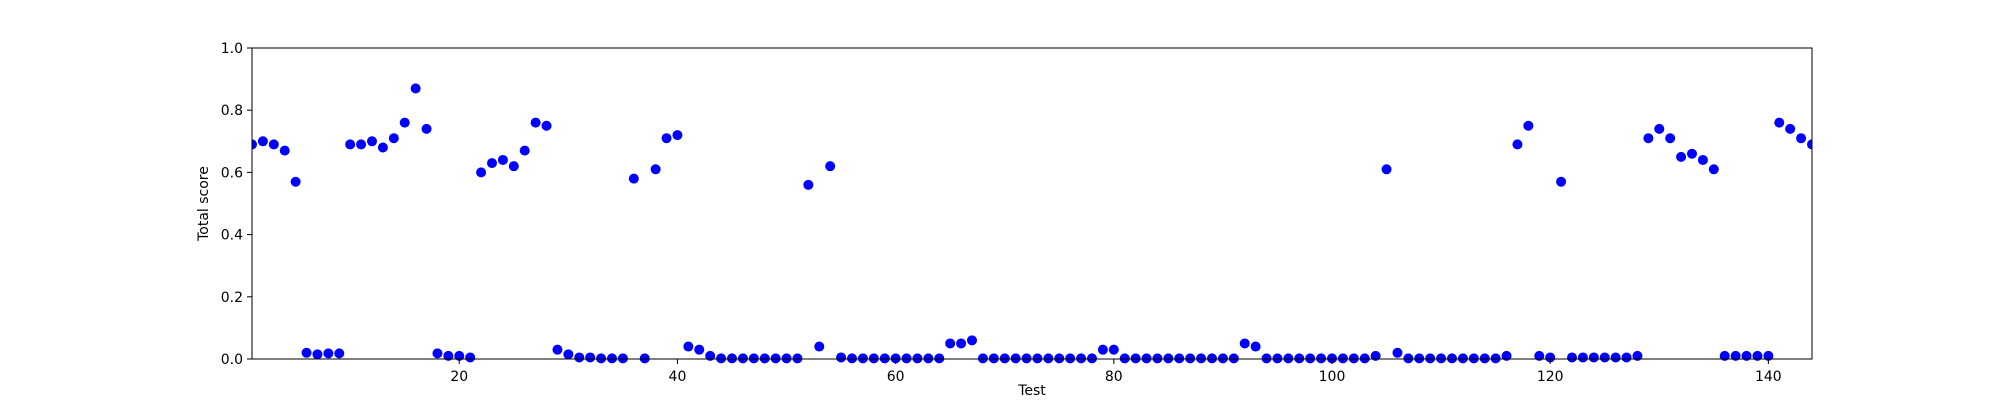 The image size is (2000, 400). Describe the element at coordinates (232, 236) in the screenshot. I see `y-tick-label: 0.4` at that location.